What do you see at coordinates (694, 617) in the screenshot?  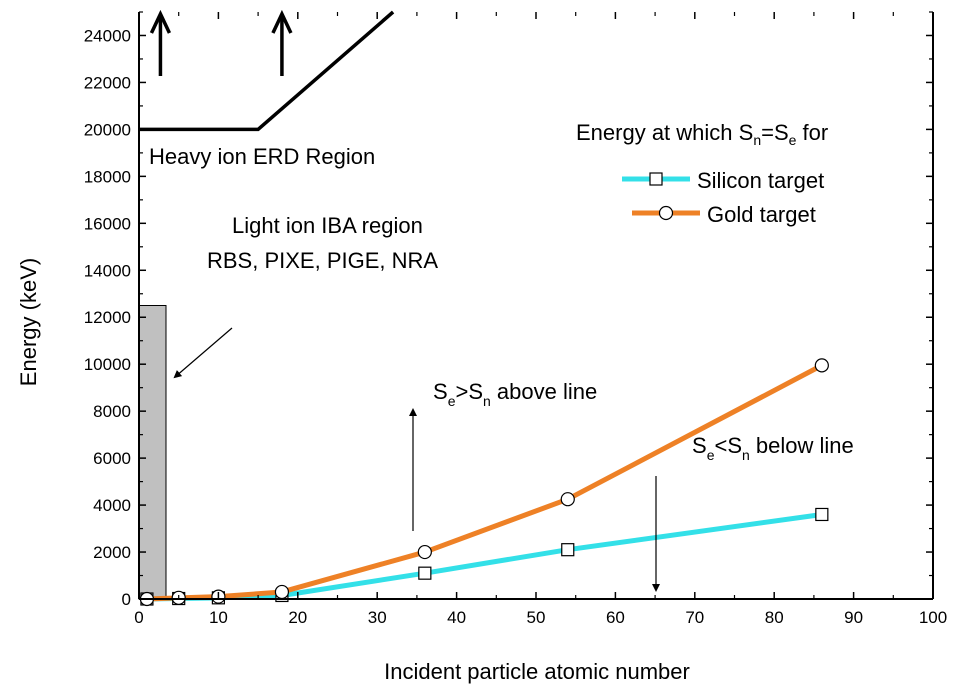 I see `x-tick-label-7: 70` at bounding box center [694, 617].